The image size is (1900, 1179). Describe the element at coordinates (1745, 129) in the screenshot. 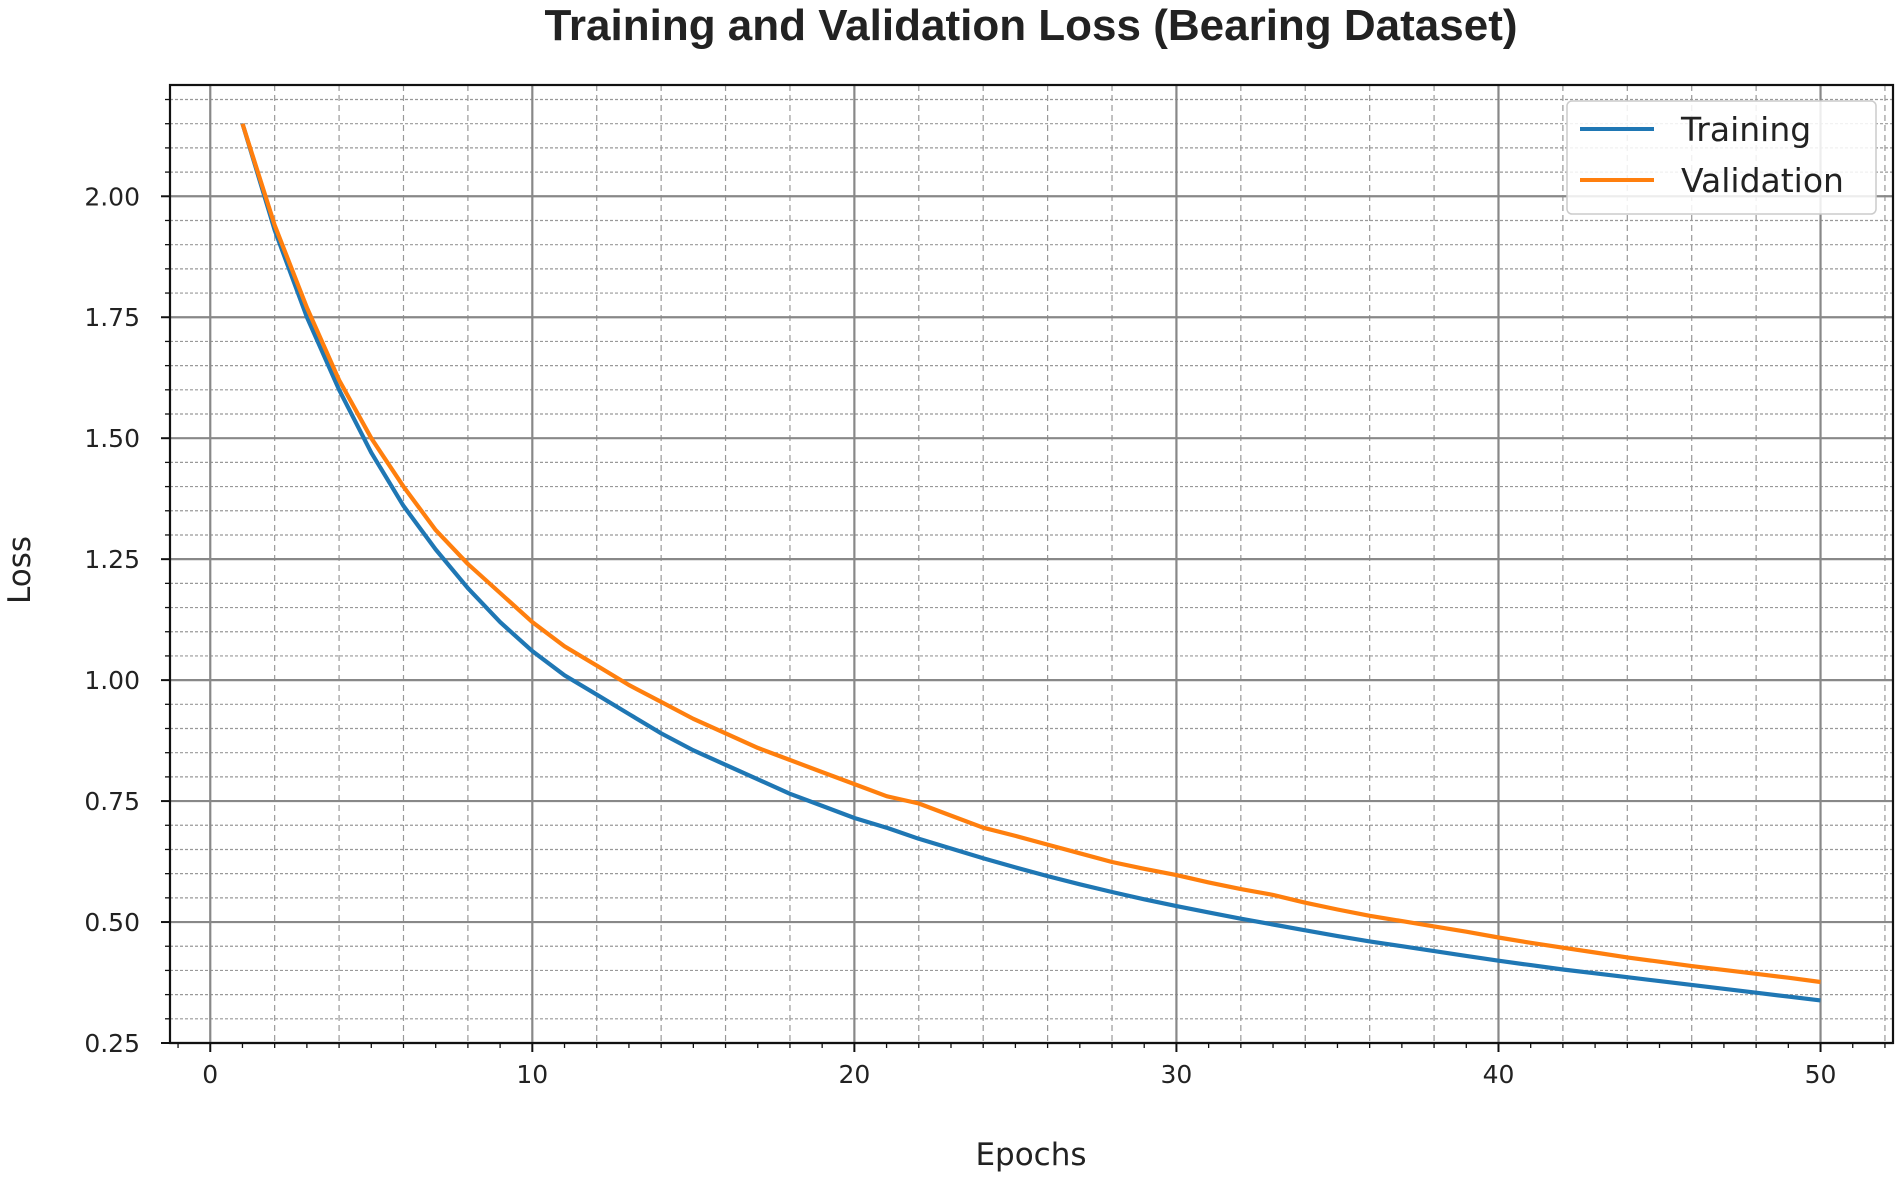

I see `legend-label-training: Training` at that location.